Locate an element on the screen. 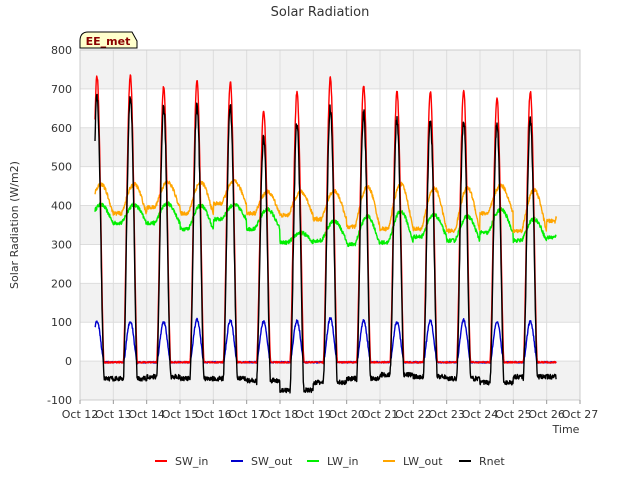 The height and width of the screenshot is (484, 640). x-axis-label: Time is located at coordinates (566, 429).